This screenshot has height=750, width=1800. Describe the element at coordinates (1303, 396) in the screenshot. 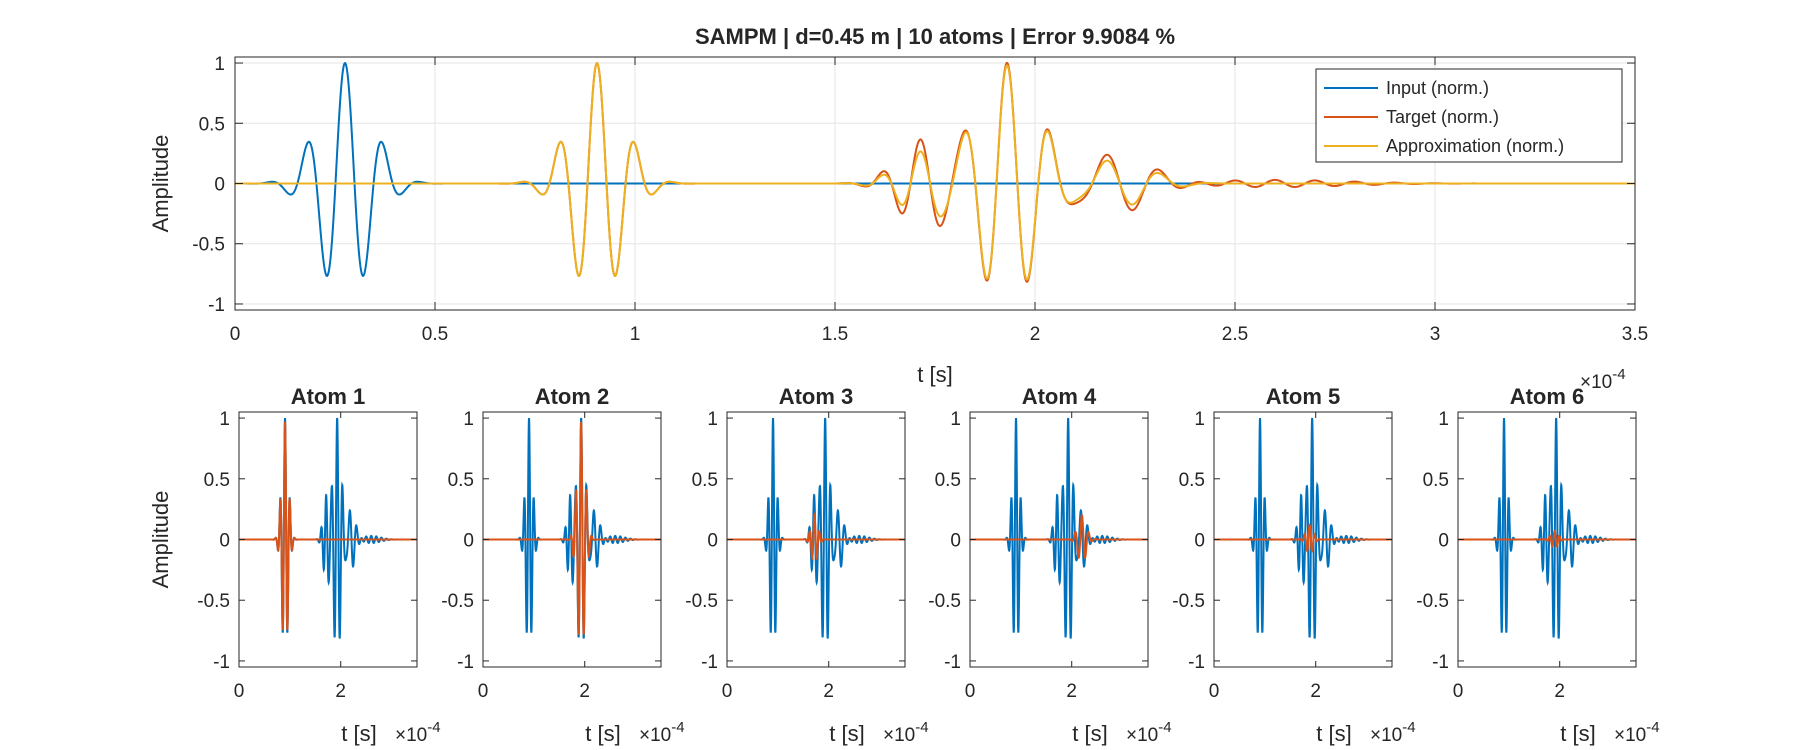

I see `atom-title: Atom 5` at that location.